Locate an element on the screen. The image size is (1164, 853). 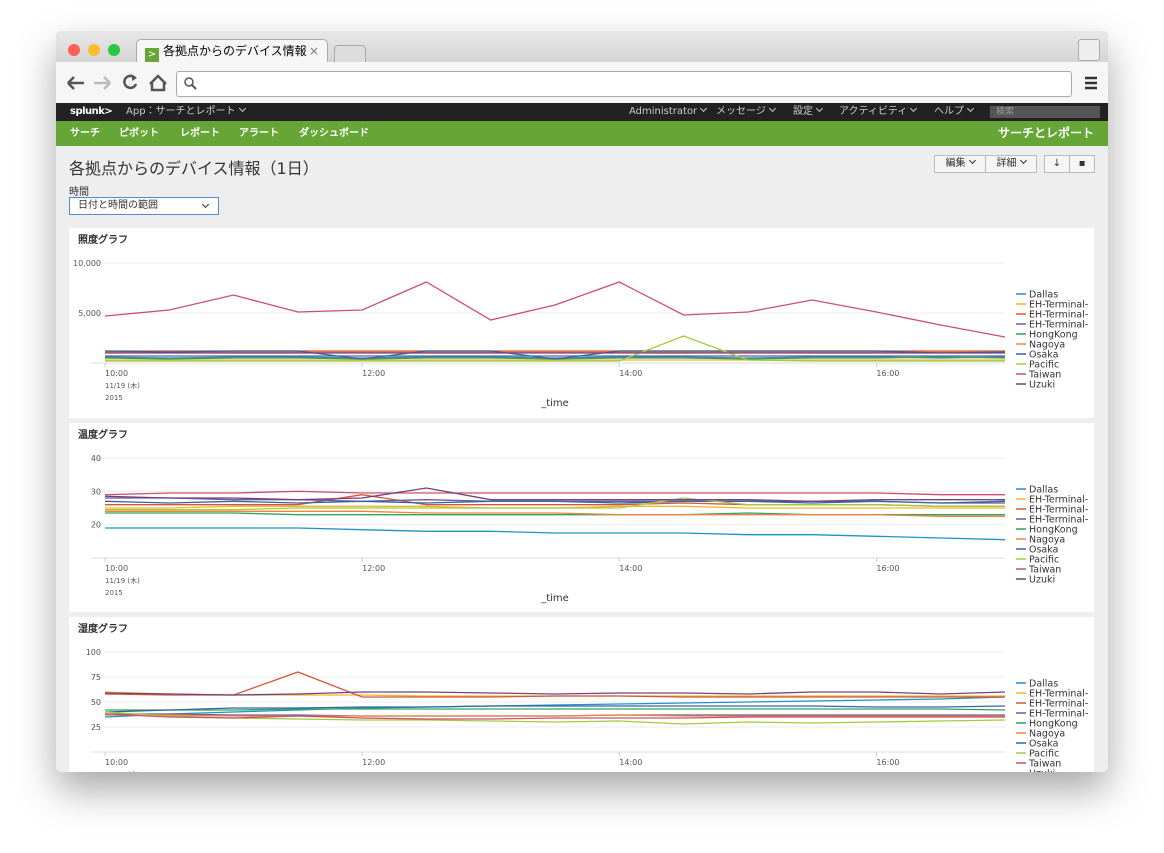
app-menu: App：サーチとレポート is located at coordinates (186, 112).